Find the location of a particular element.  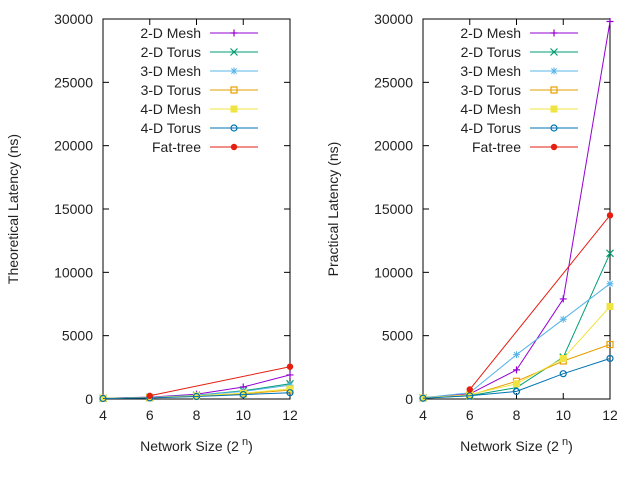

y-axis-label: Theoretical Latency (ns) is located at coordinates (13, 209).